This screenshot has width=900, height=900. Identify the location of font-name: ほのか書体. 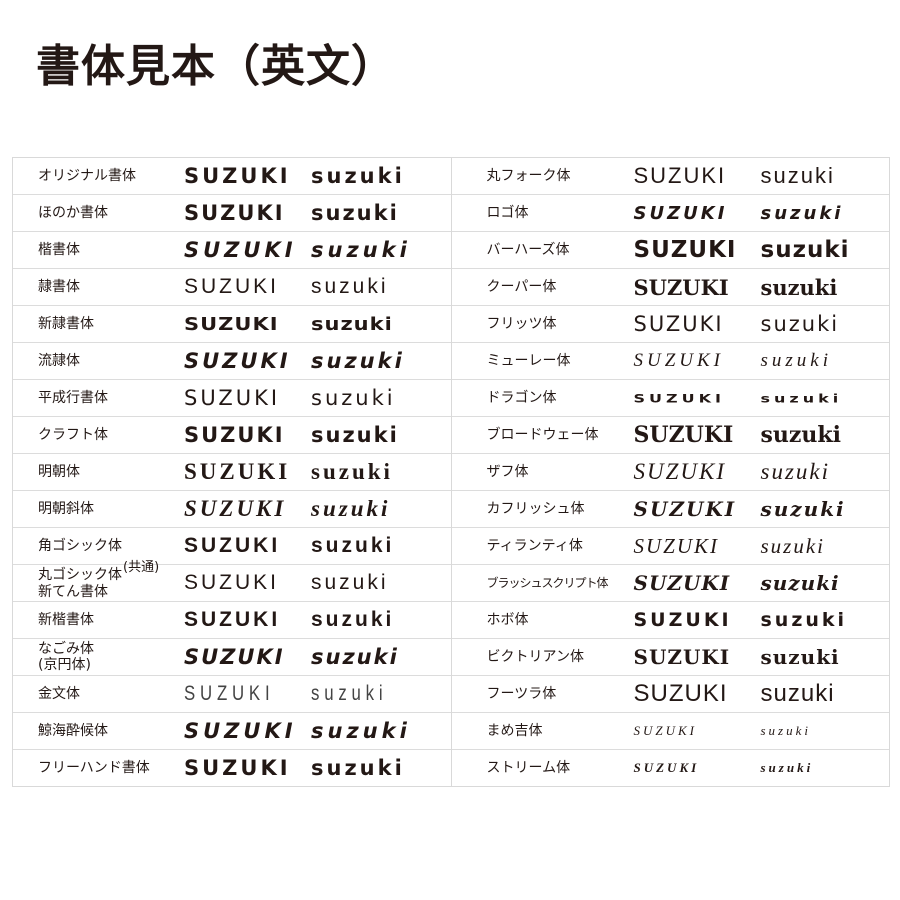
(73, 213).